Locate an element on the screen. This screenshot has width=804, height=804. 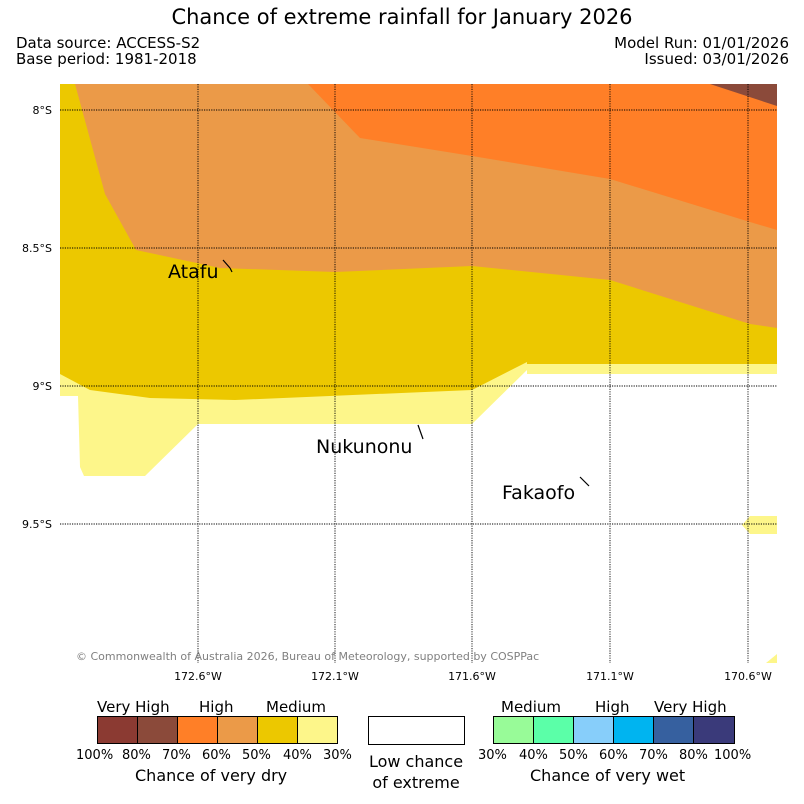
dry-category-high: High is located at coordinates (216, 707).